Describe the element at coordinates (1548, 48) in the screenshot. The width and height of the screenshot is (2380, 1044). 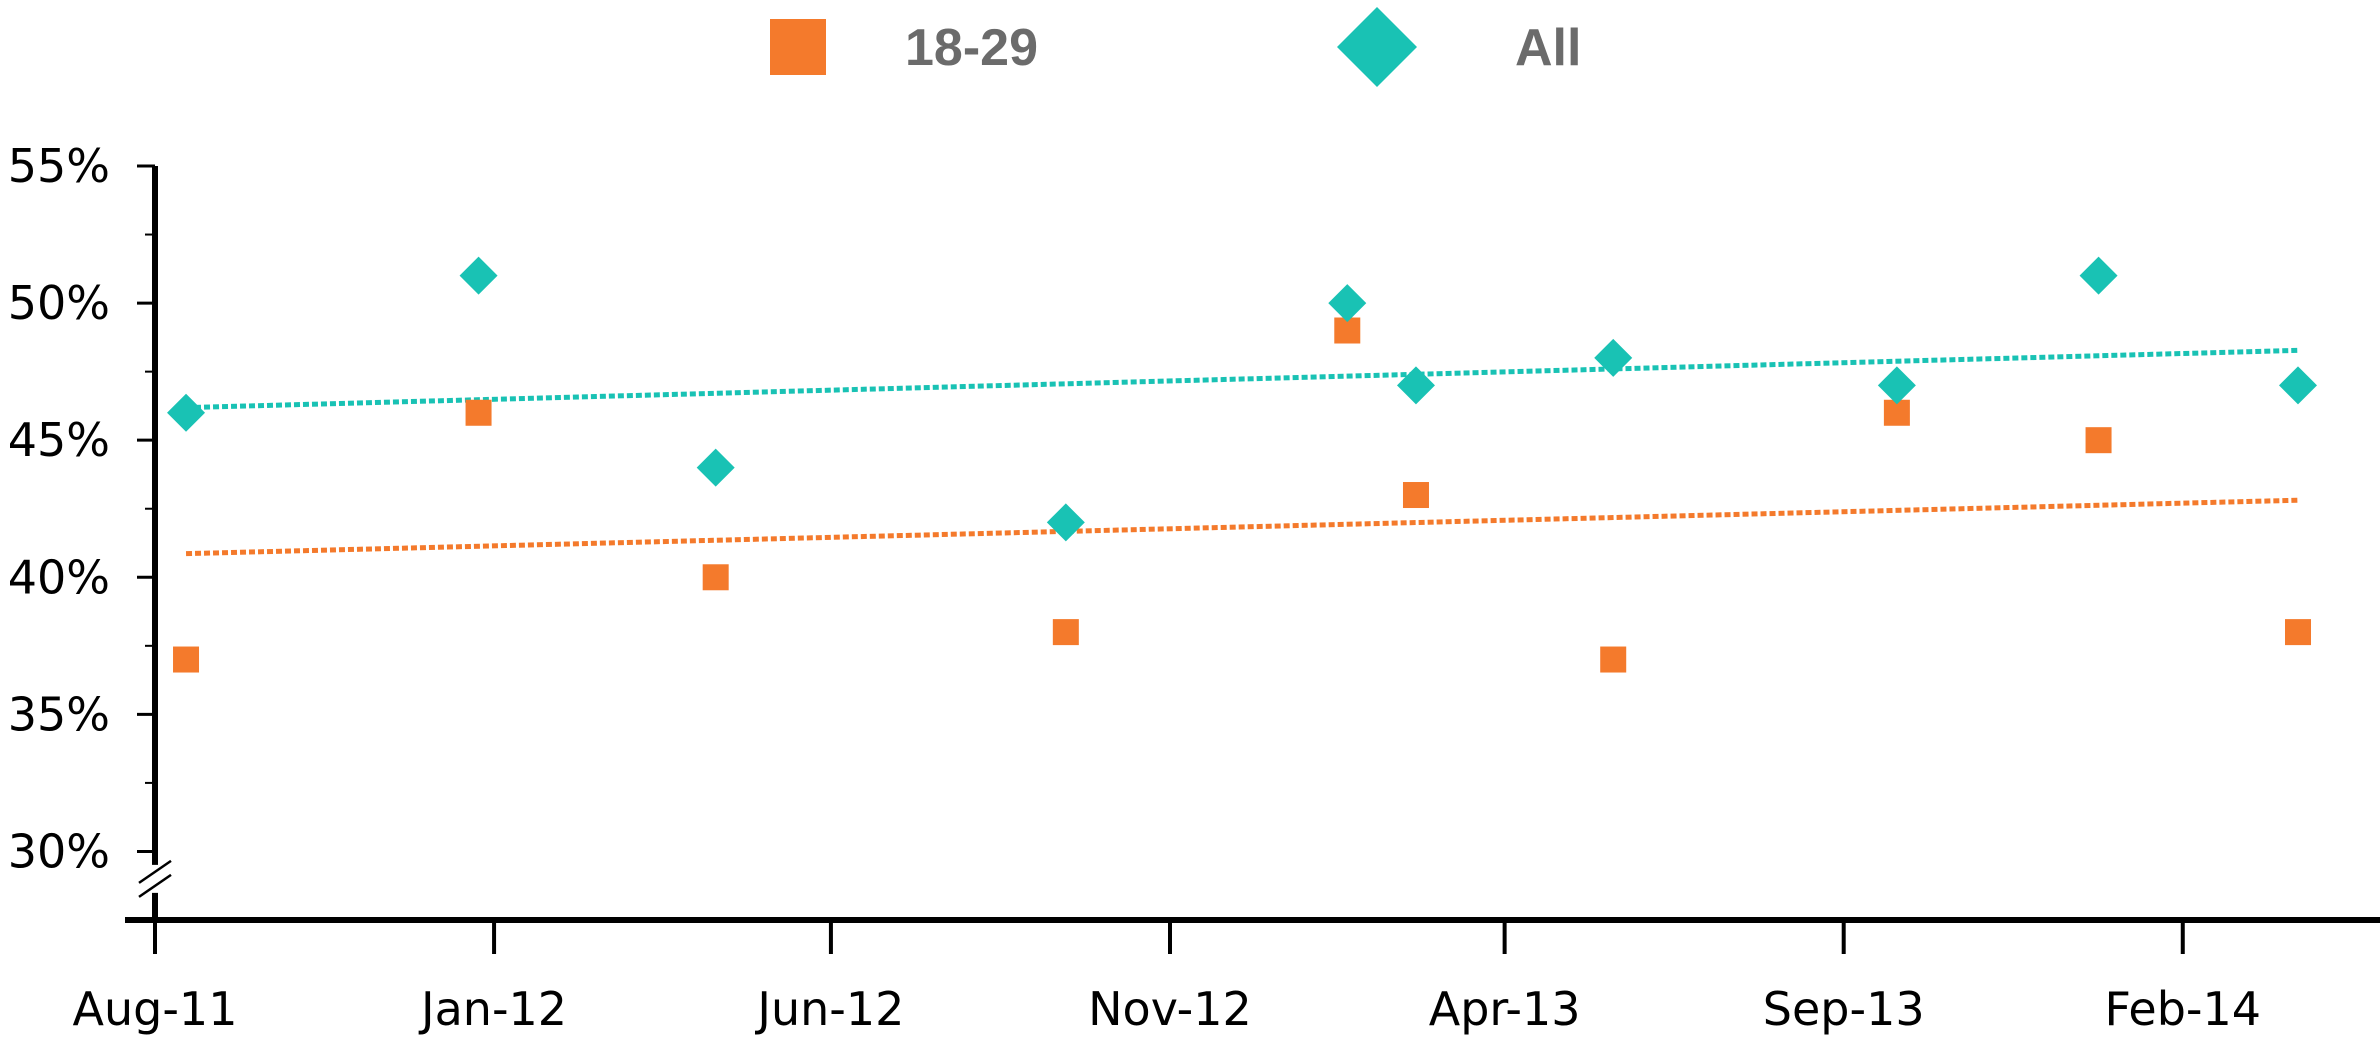
I see `legend-label-all: All` at that location.